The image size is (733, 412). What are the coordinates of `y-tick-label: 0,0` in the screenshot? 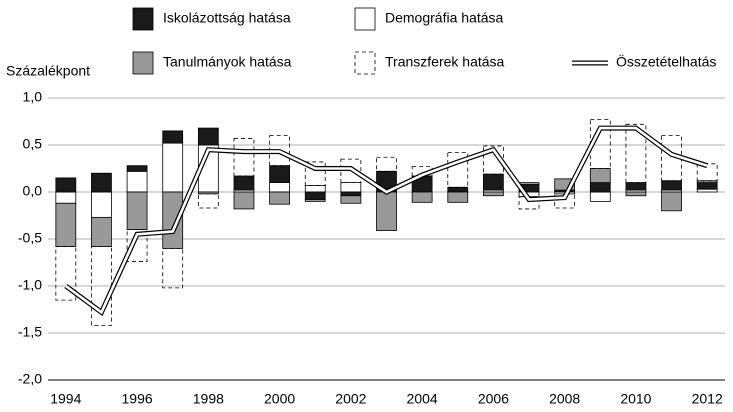 It's located at (33, 191).